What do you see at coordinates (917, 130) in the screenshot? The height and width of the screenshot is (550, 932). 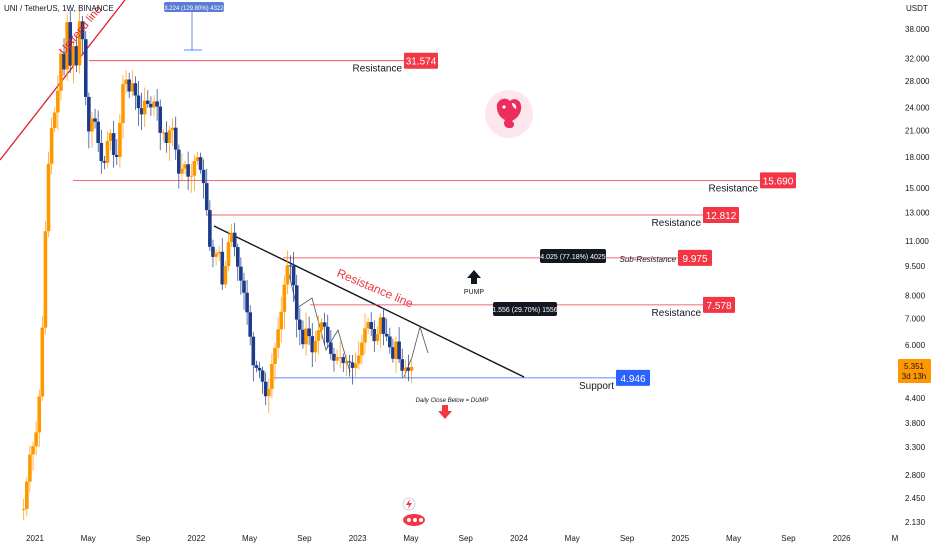 I see `price-tick-label: 21.000` at bounding box center [917, 130].